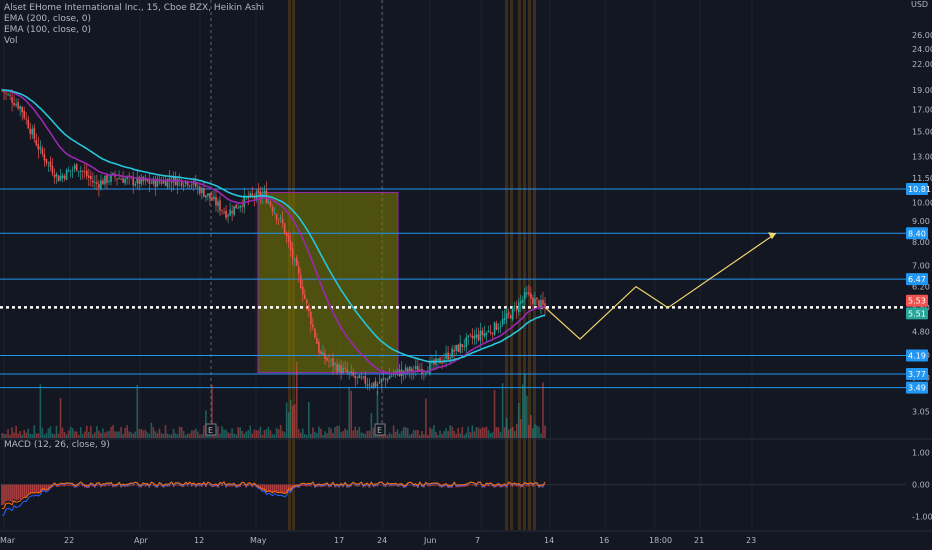 Image resolution: width=932 pixels, height=550 pixels. Describe the element at coordinates (339, 540) in the screenshot. I see `x-tick-label: 17` at that location.